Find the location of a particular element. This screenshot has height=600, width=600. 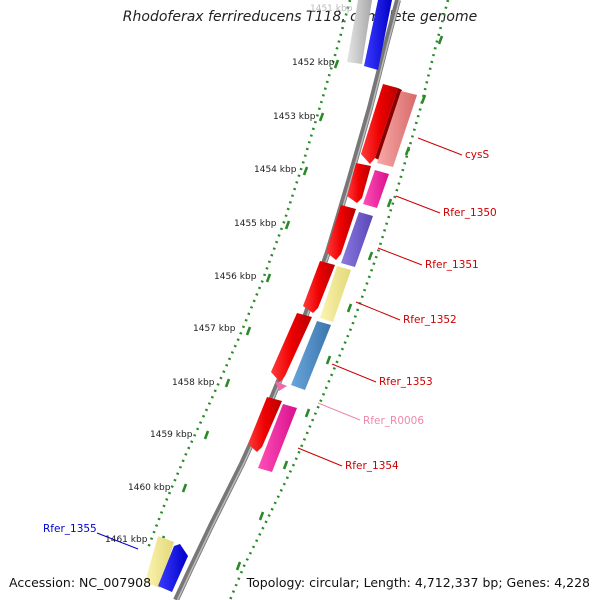

tick-label-1455: 1455 kbp is located at coordinates (255, 224).